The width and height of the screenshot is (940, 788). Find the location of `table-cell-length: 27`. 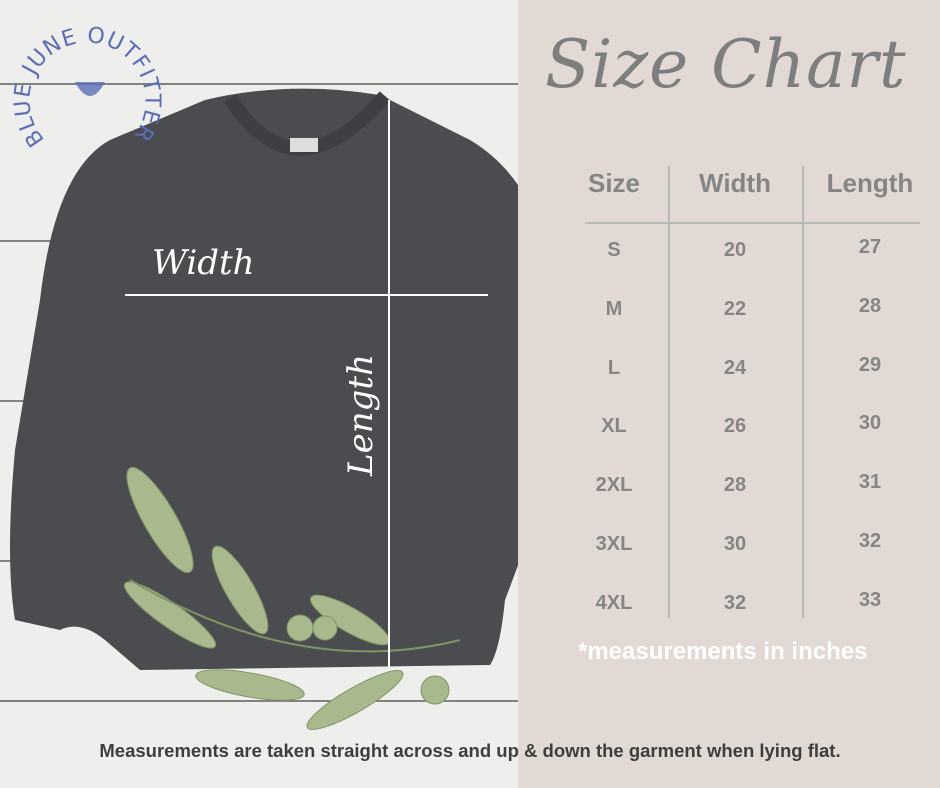

table-cell-length: 27 is located at coordinates (870, 247).